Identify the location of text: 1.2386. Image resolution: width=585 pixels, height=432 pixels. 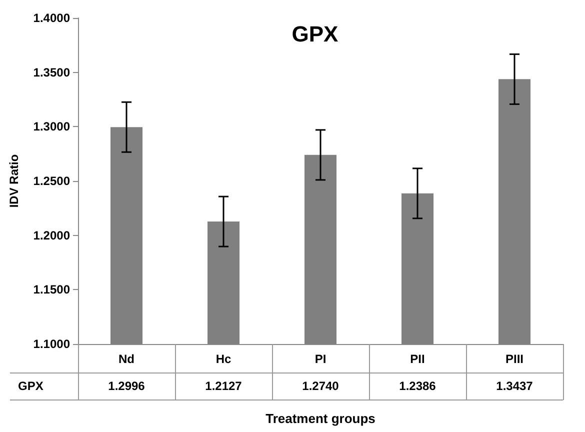
(417, 386).